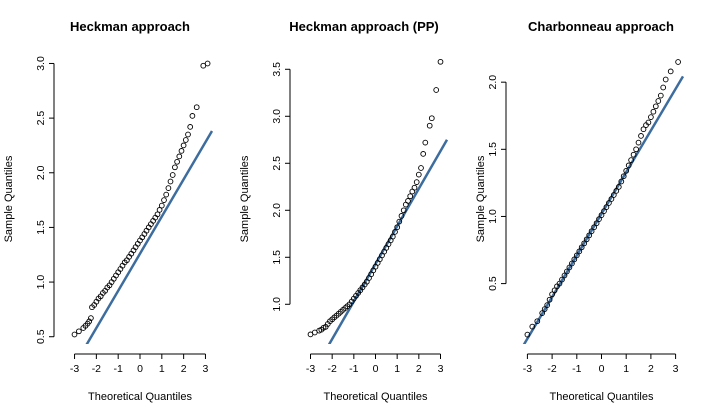  I want to click on chart-title: Heckman approach (PP), so click(364, 26).